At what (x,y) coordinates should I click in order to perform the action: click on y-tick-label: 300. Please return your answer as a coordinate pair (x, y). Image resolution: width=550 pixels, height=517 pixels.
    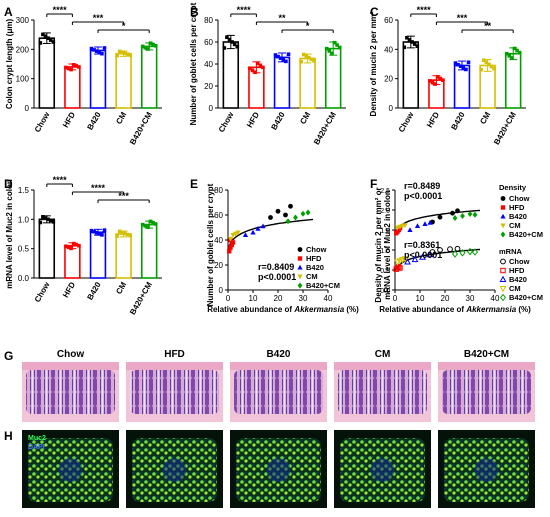
    Looking at the image, I should click on (23, 20).